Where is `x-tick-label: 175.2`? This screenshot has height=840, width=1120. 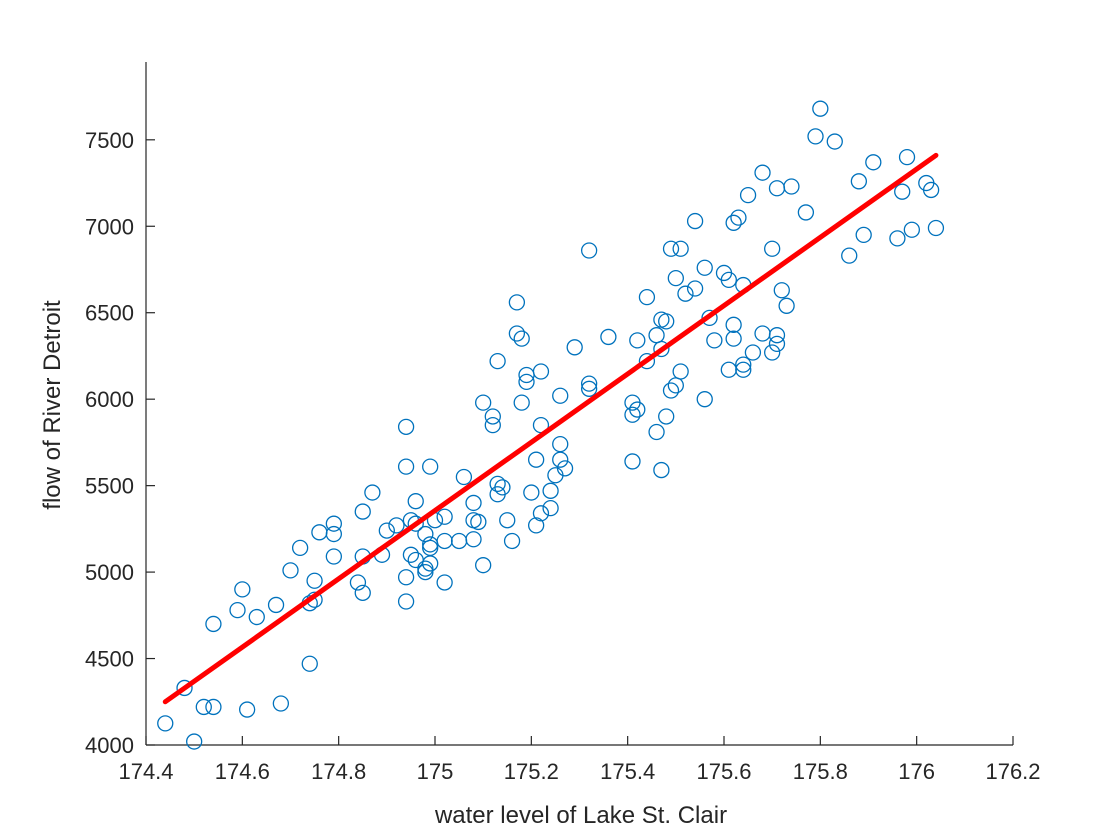
x-tick-label: 175.2 is located at coordinates (531, 771).